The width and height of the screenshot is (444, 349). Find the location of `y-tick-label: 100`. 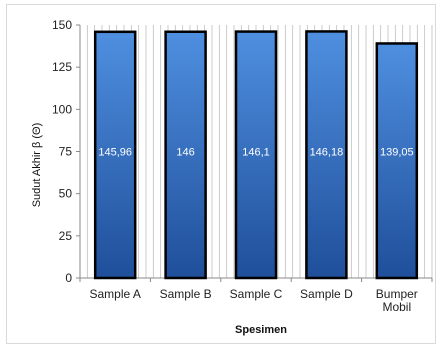

y-tick-label: 100 is located at coordinates (62, 109).